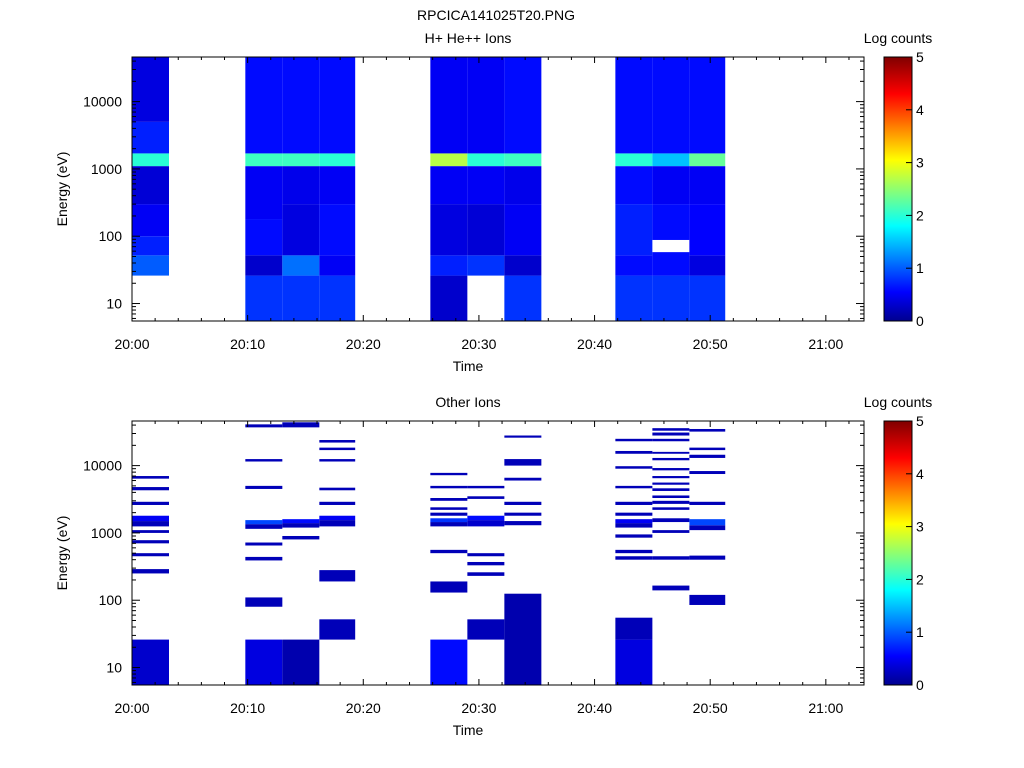  What do you see at coordinates (898, 38) in the screenshot?
I see `colorbar-label: Log counts` at bounding box center [898, 38].